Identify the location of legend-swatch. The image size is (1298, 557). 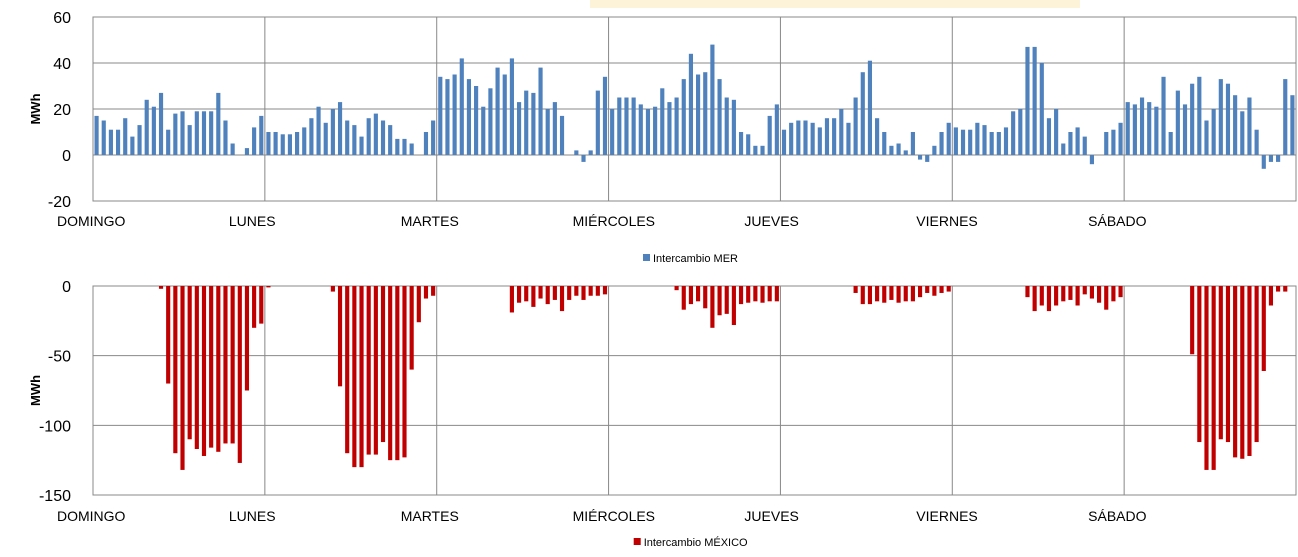
(646, 257).